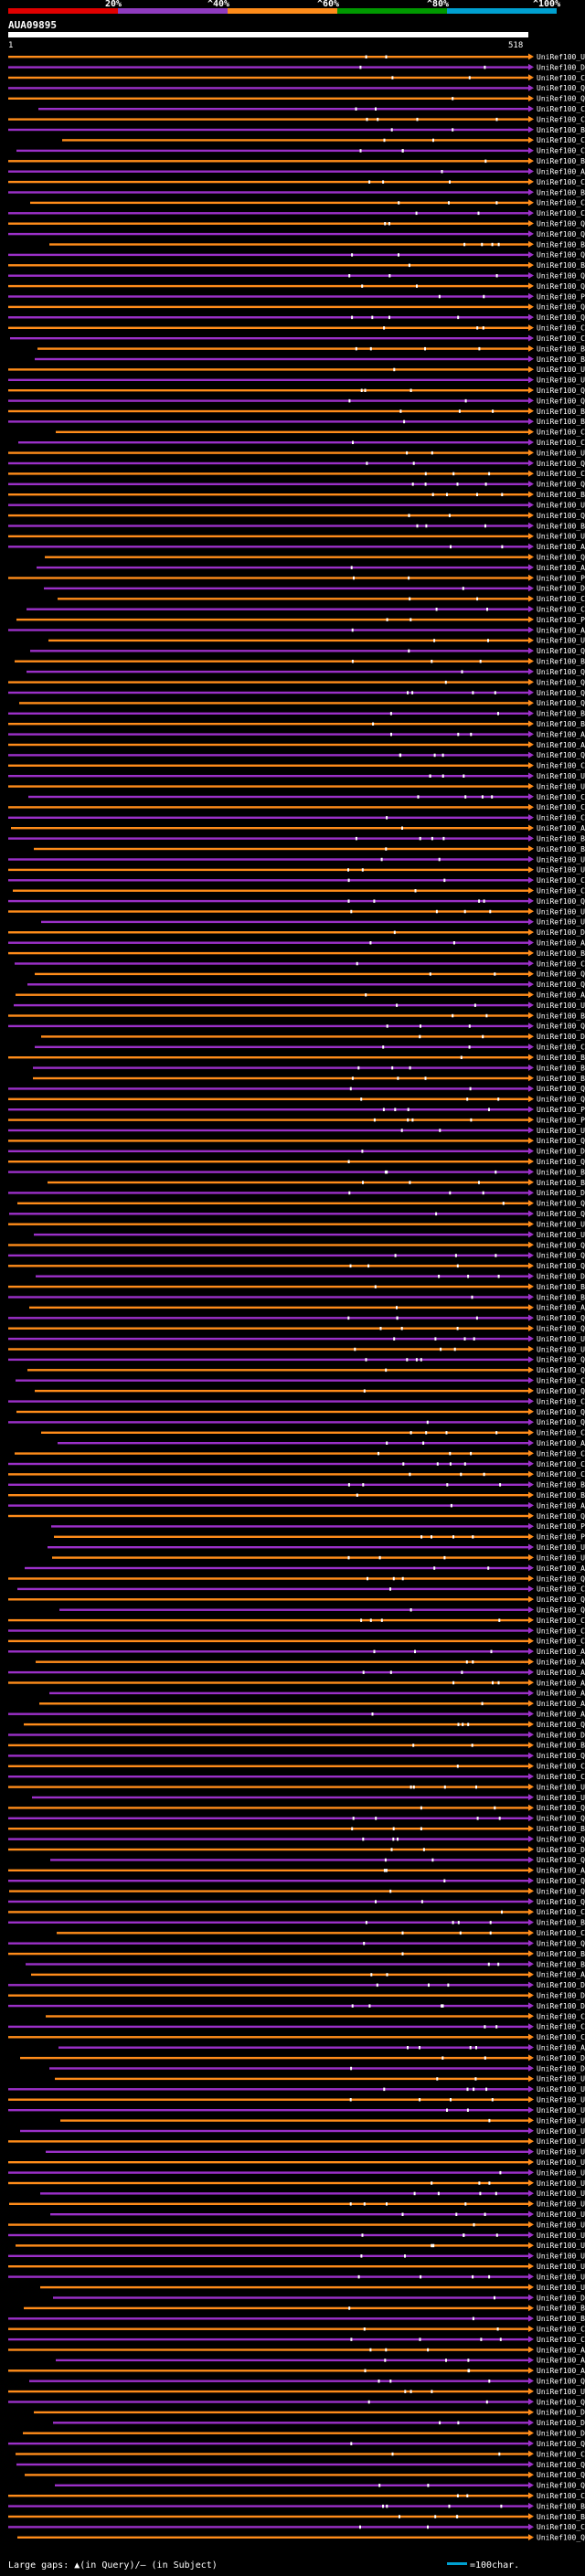  What do you see at coordinates (307, 1308) in the screenshot?
I see `hit-row: UniRef100_A5PT83` at bounding box center [307, 1308].